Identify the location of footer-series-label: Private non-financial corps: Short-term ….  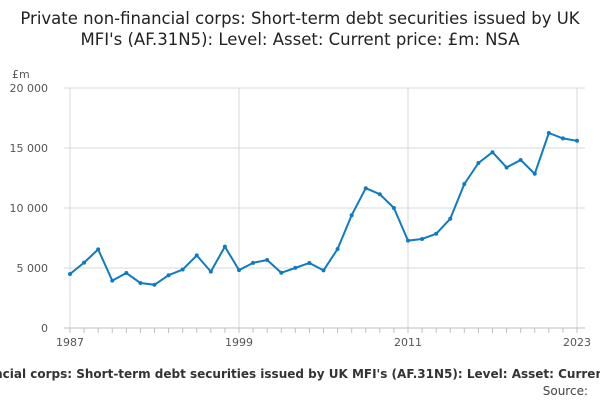
(300, 374).